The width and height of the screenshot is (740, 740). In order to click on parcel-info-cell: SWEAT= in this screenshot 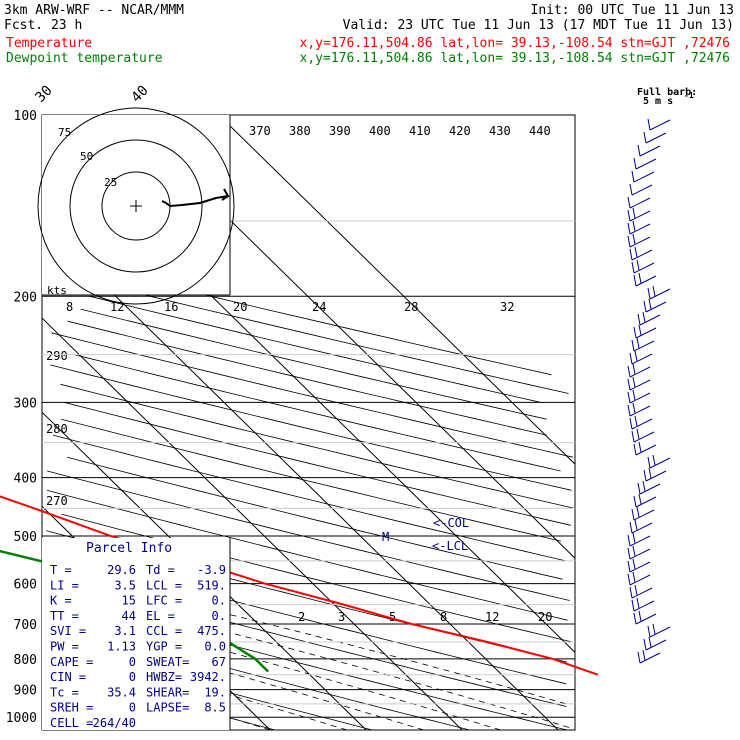, I will do `click(167, 662)`.